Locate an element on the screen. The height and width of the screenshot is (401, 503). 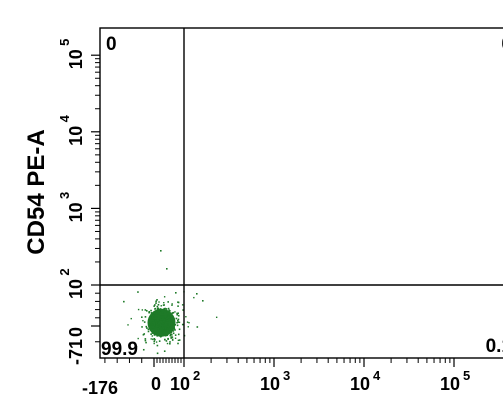
y-tick-exponent: 4 is located at coordinates (64, 118).